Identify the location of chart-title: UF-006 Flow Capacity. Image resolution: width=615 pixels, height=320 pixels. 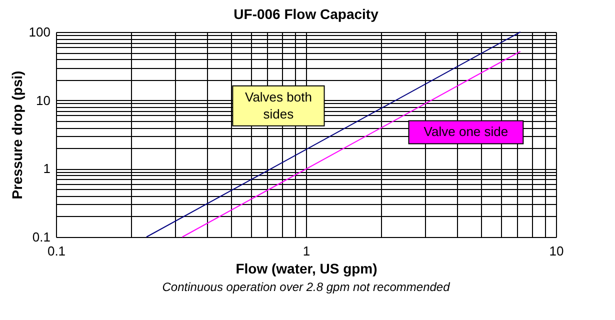
(306, 14).